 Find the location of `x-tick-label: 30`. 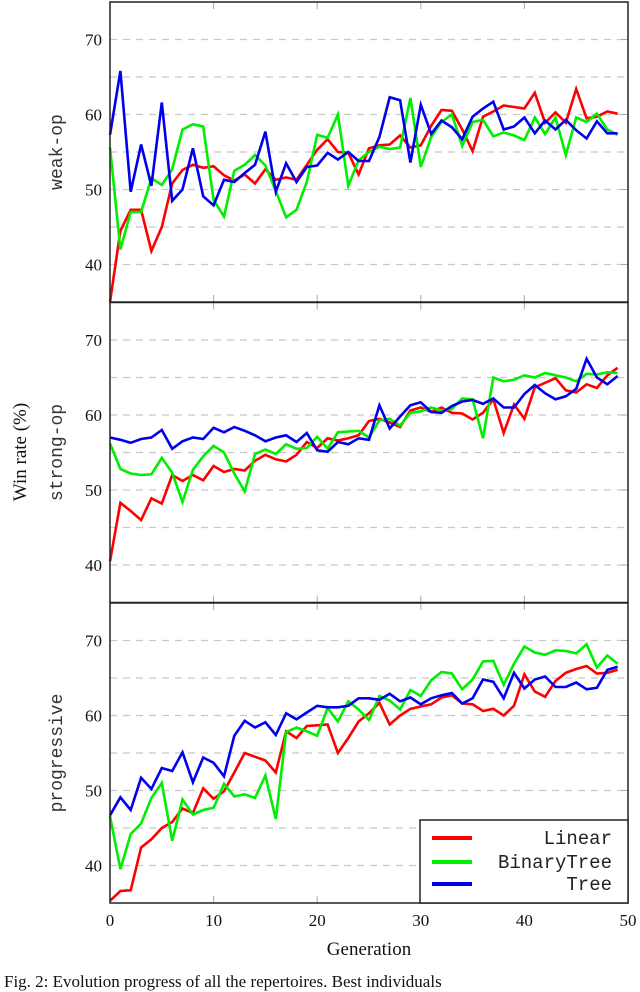

x-tick-label: 30 is located at coordinates (420, 920).